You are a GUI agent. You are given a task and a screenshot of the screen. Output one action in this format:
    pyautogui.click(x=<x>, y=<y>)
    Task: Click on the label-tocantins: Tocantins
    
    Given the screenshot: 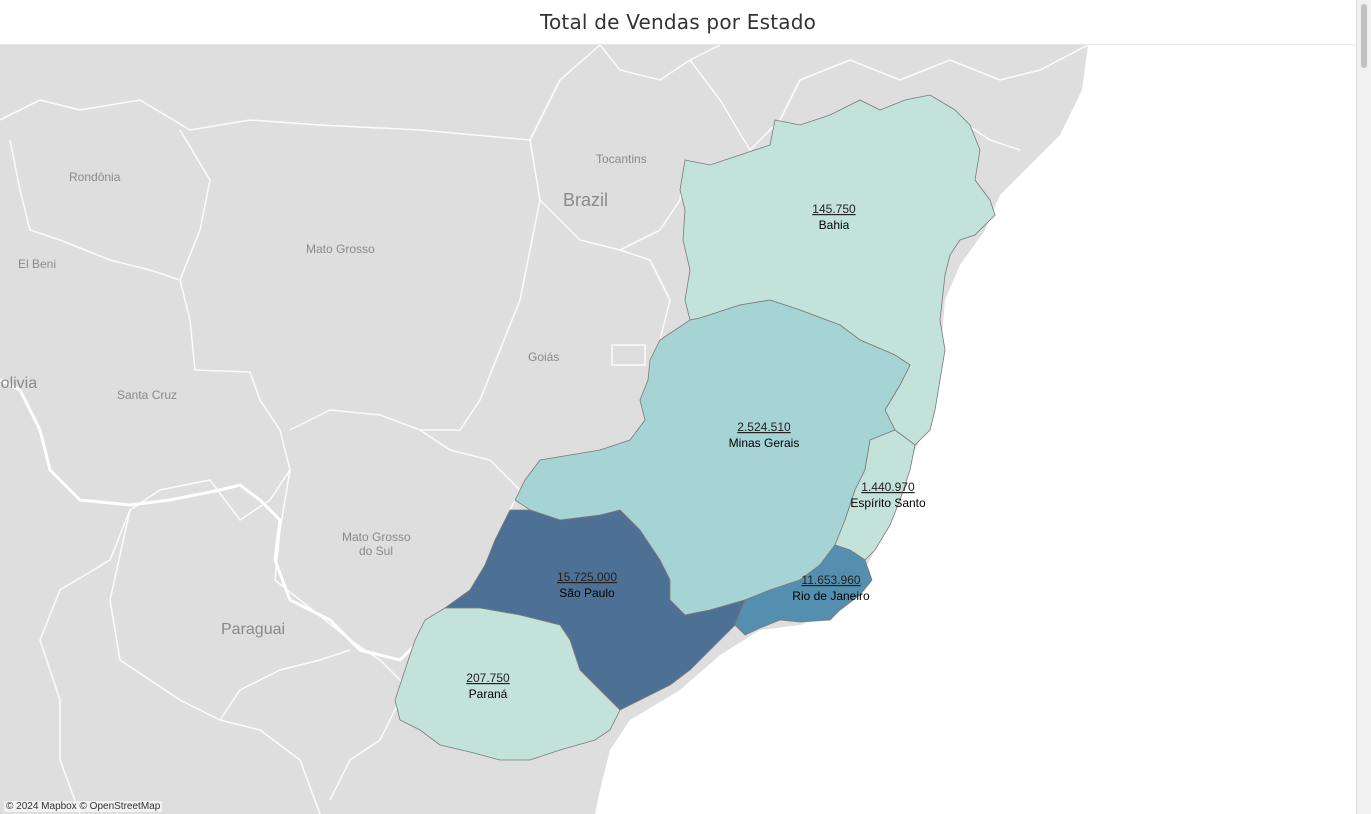 What is the action you would take?
    pyautogui.click(x=621, y=159)
    